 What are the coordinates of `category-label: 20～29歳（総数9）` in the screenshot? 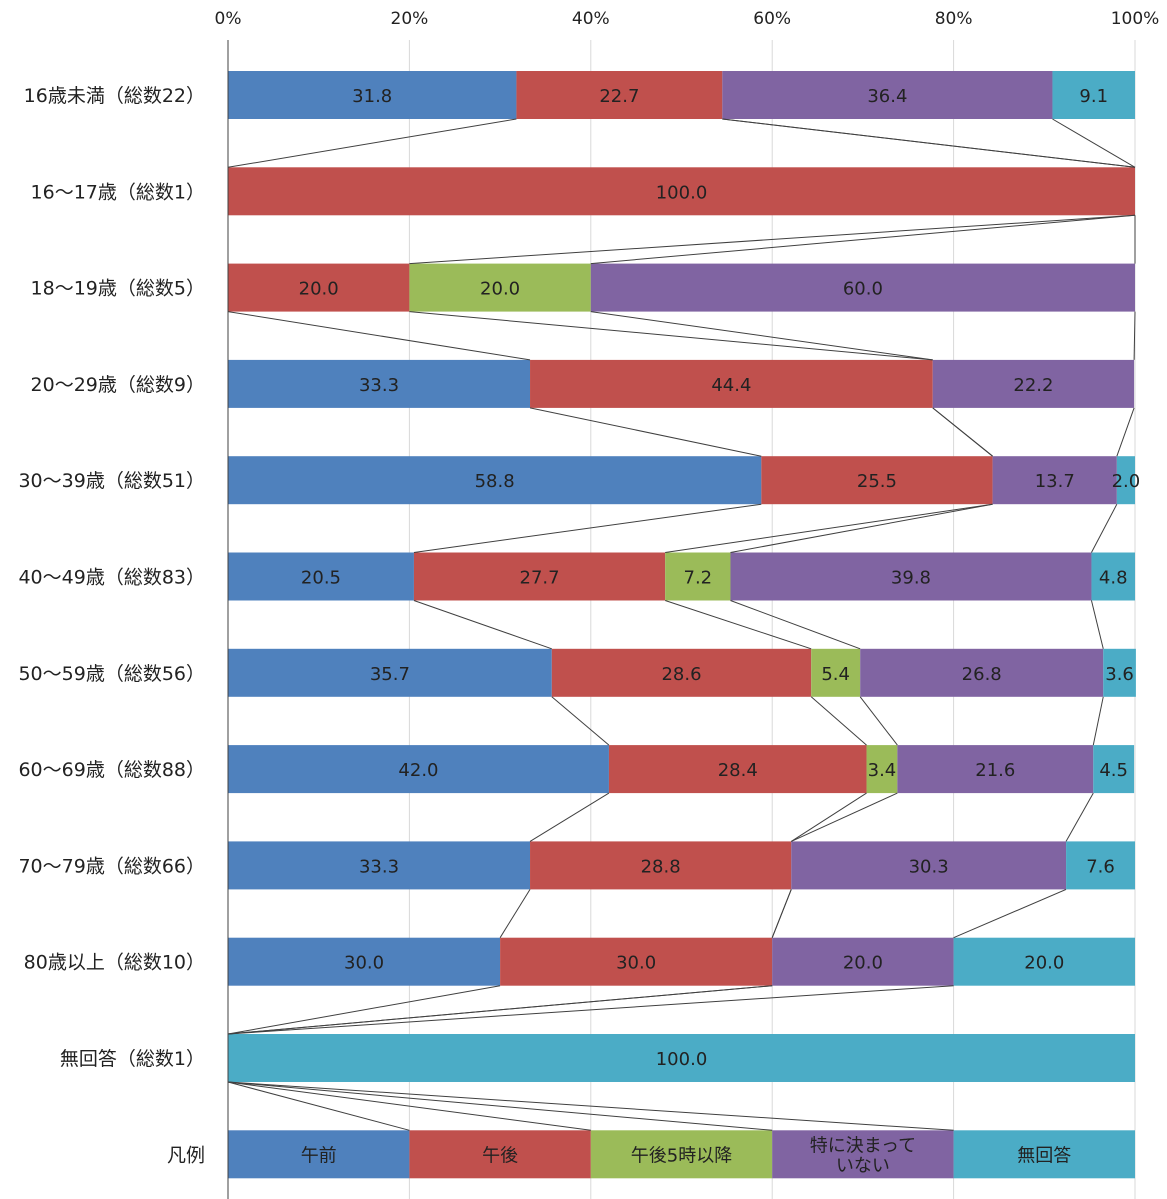 It's located at (118, 385).